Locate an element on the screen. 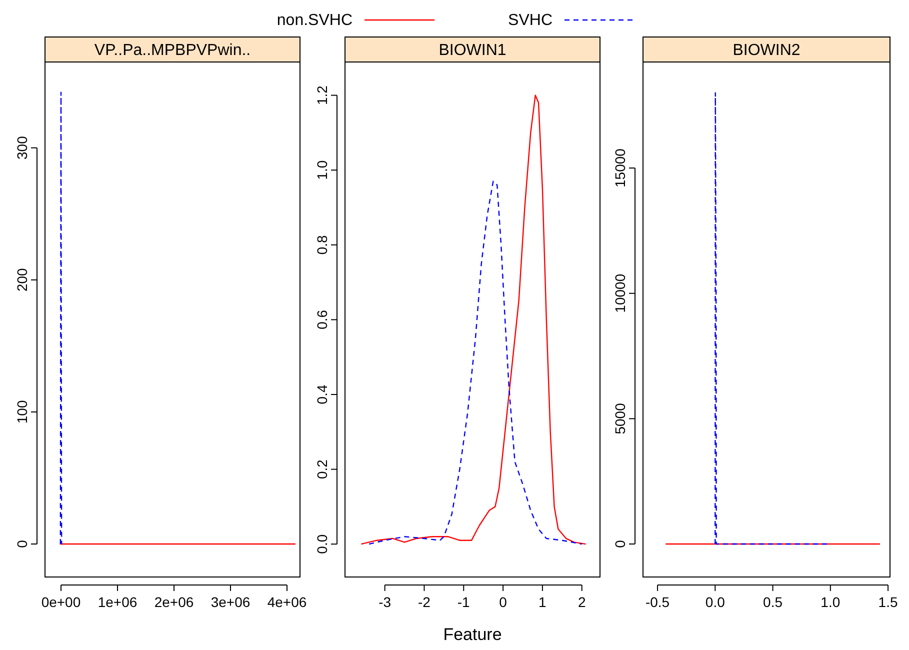  x-tick-label: -3 is located at coordinates (385, 602).